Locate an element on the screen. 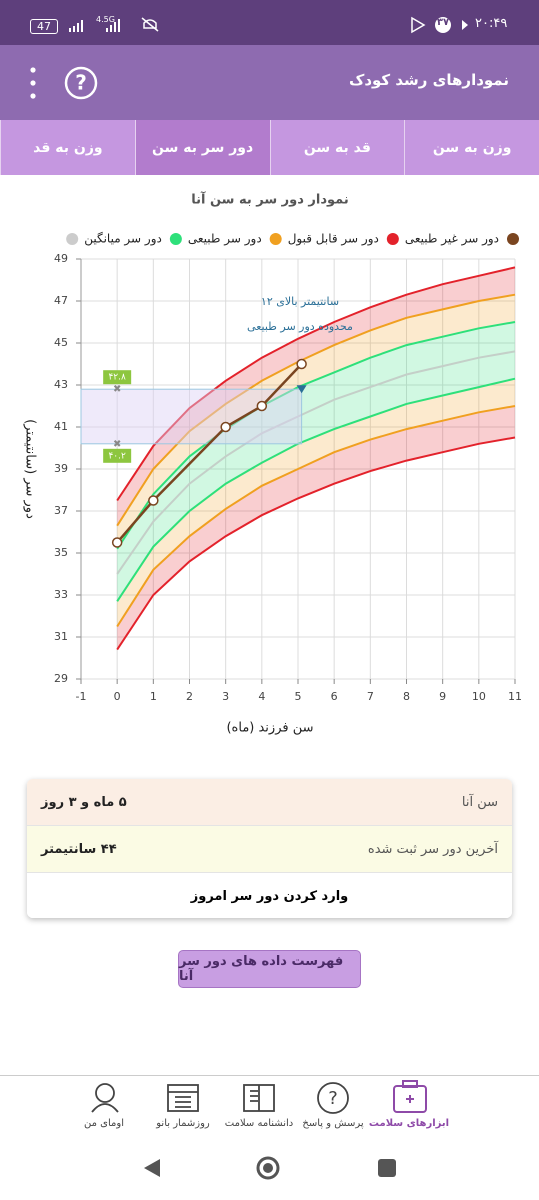 This screenshot has height=1200, width=539. band-label: ۴۰.۲ is located at coordinates (117, 456).